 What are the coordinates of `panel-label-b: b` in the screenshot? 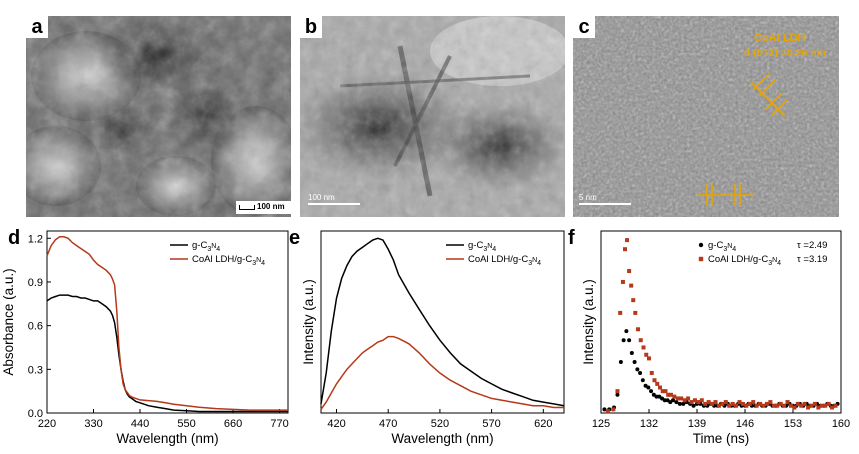 It's located at (311, 27).